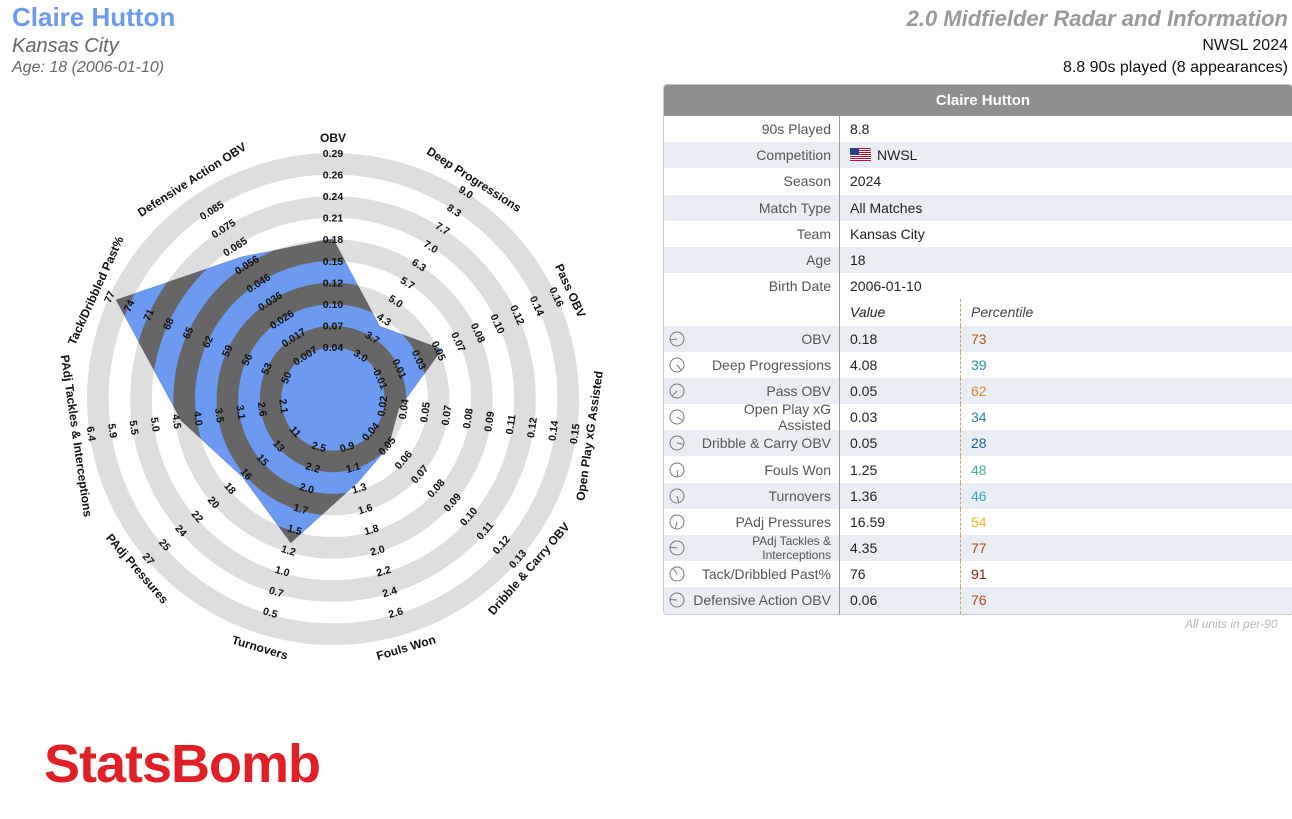 This screenshot has height=819, width=1292. I want to click on metric-label: PAdj Pressures, so click(751, 522).